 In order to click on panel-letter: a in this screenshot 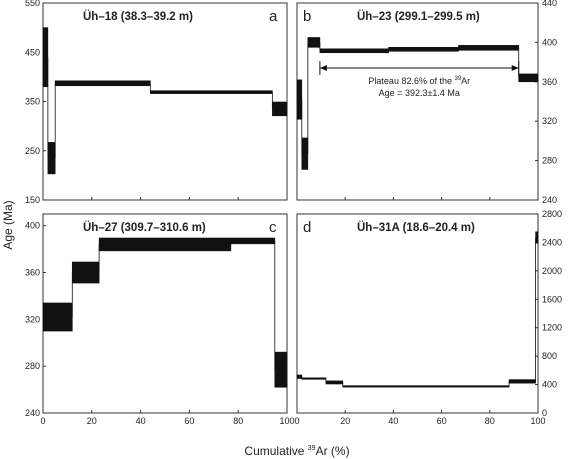, I will do `click(273, 16)`.